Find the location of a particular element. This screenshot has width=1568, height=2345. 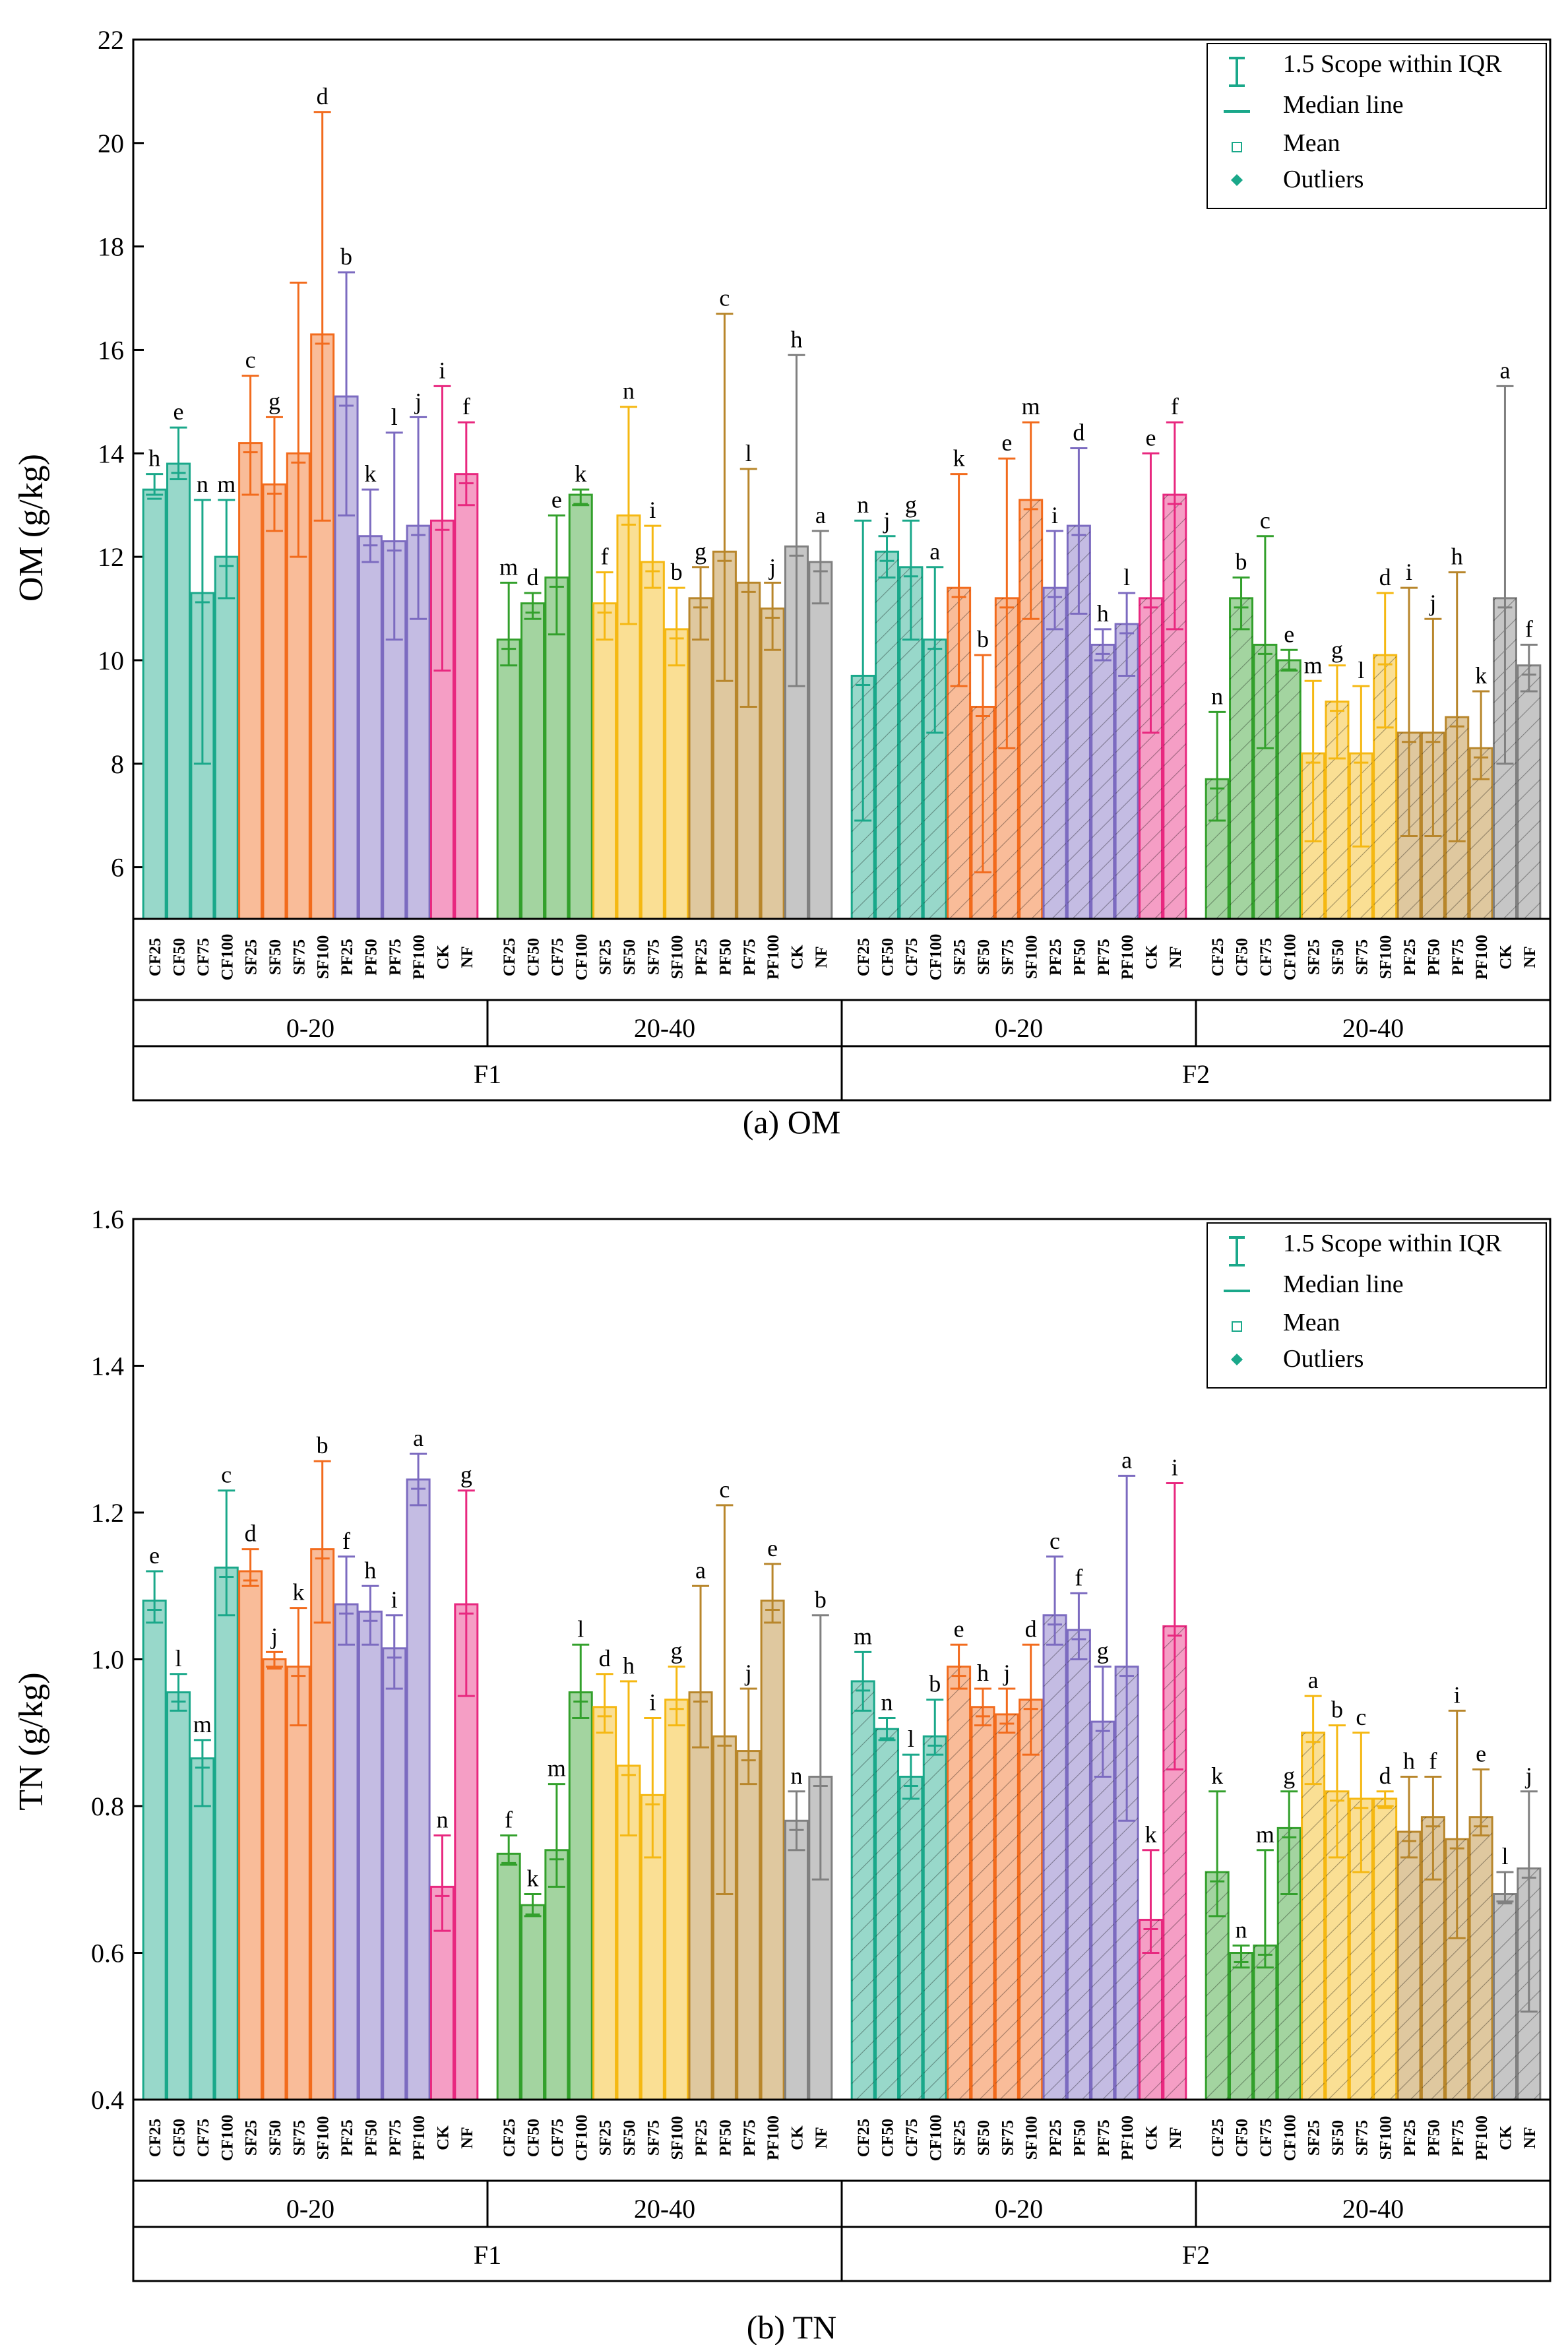

panel-1-category-label: PF25 is located at coordinates (347, 2137).